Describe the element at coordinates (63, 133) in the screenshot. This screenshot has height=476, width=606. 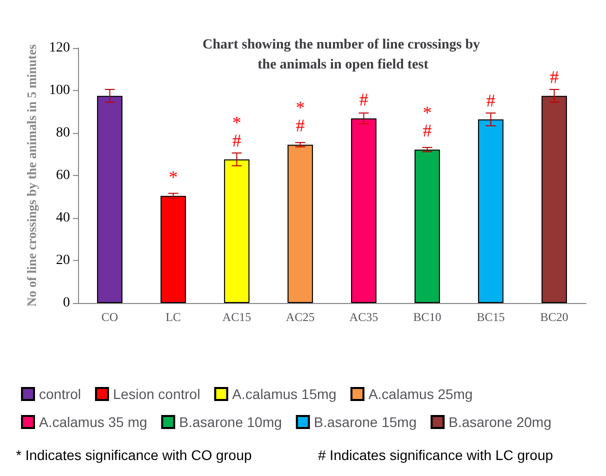
I see `y-tick-label: 80` at that location.